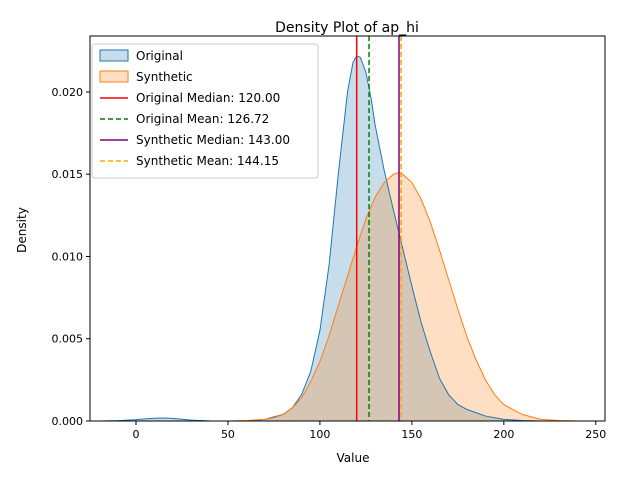 The width and height of the screenshot is (640, 480). What do you see at coordinates (353, 458) in the screenshot?
I see `x-axis-label: Value` at bounding box center [353, 458].